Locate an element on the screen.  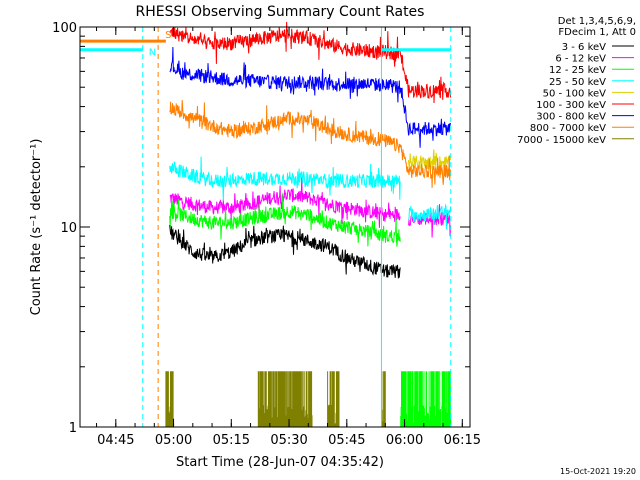
x-tick-label: 05:45 is located at coordinates (346, 440).